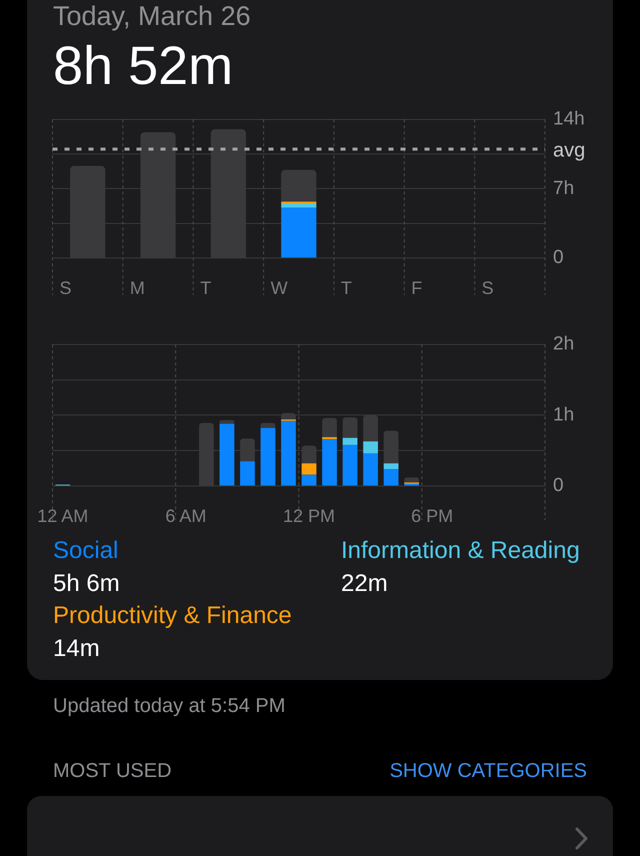 The height and width of the screenshot is (856, 640). What do you see at coordinates (172, 616) in the screenshot?
I see `text: Productivity & Finance` at bounding box center [172, 616].